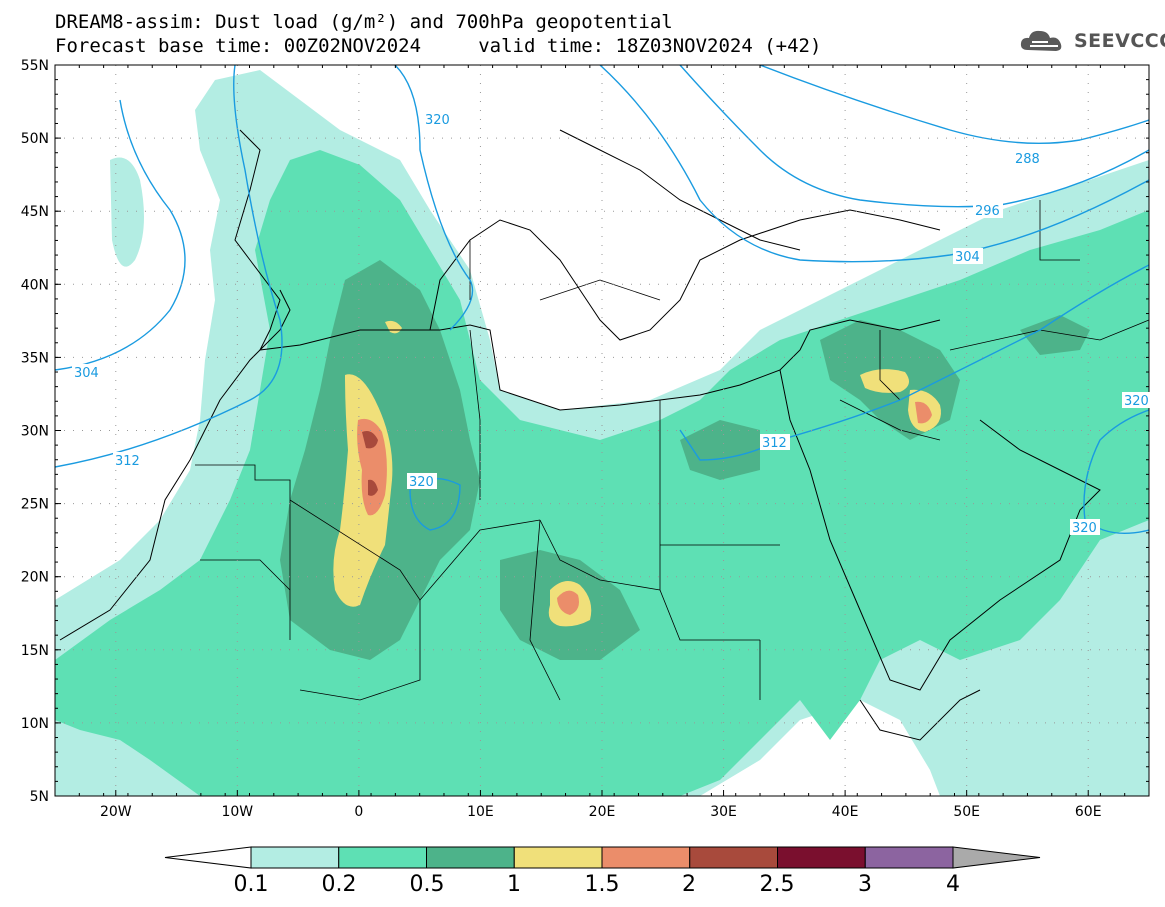  Describe the element at coordinates (35, 139) in the screenshot. I see `latitude-label: 50N` at that location.